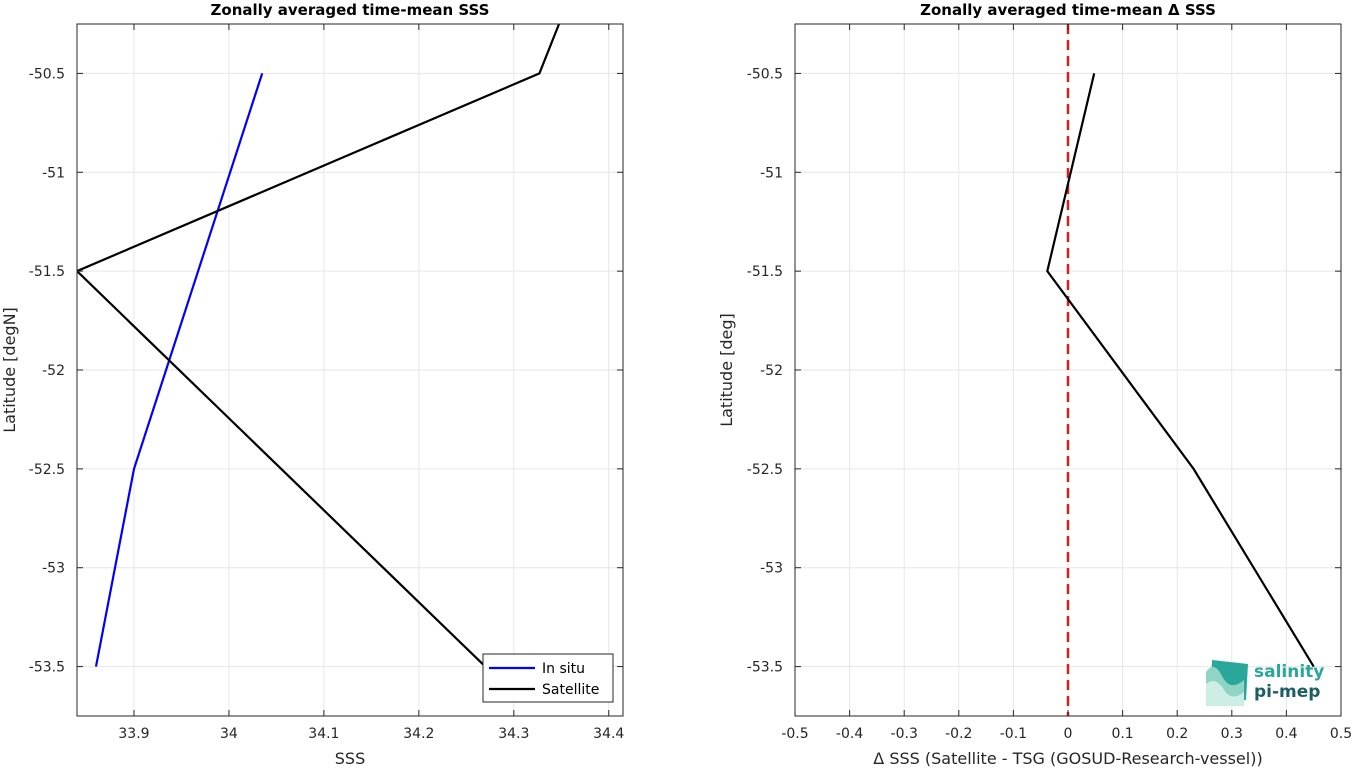  I want to click on x-tick-label: 34.4, so click(608, 734).